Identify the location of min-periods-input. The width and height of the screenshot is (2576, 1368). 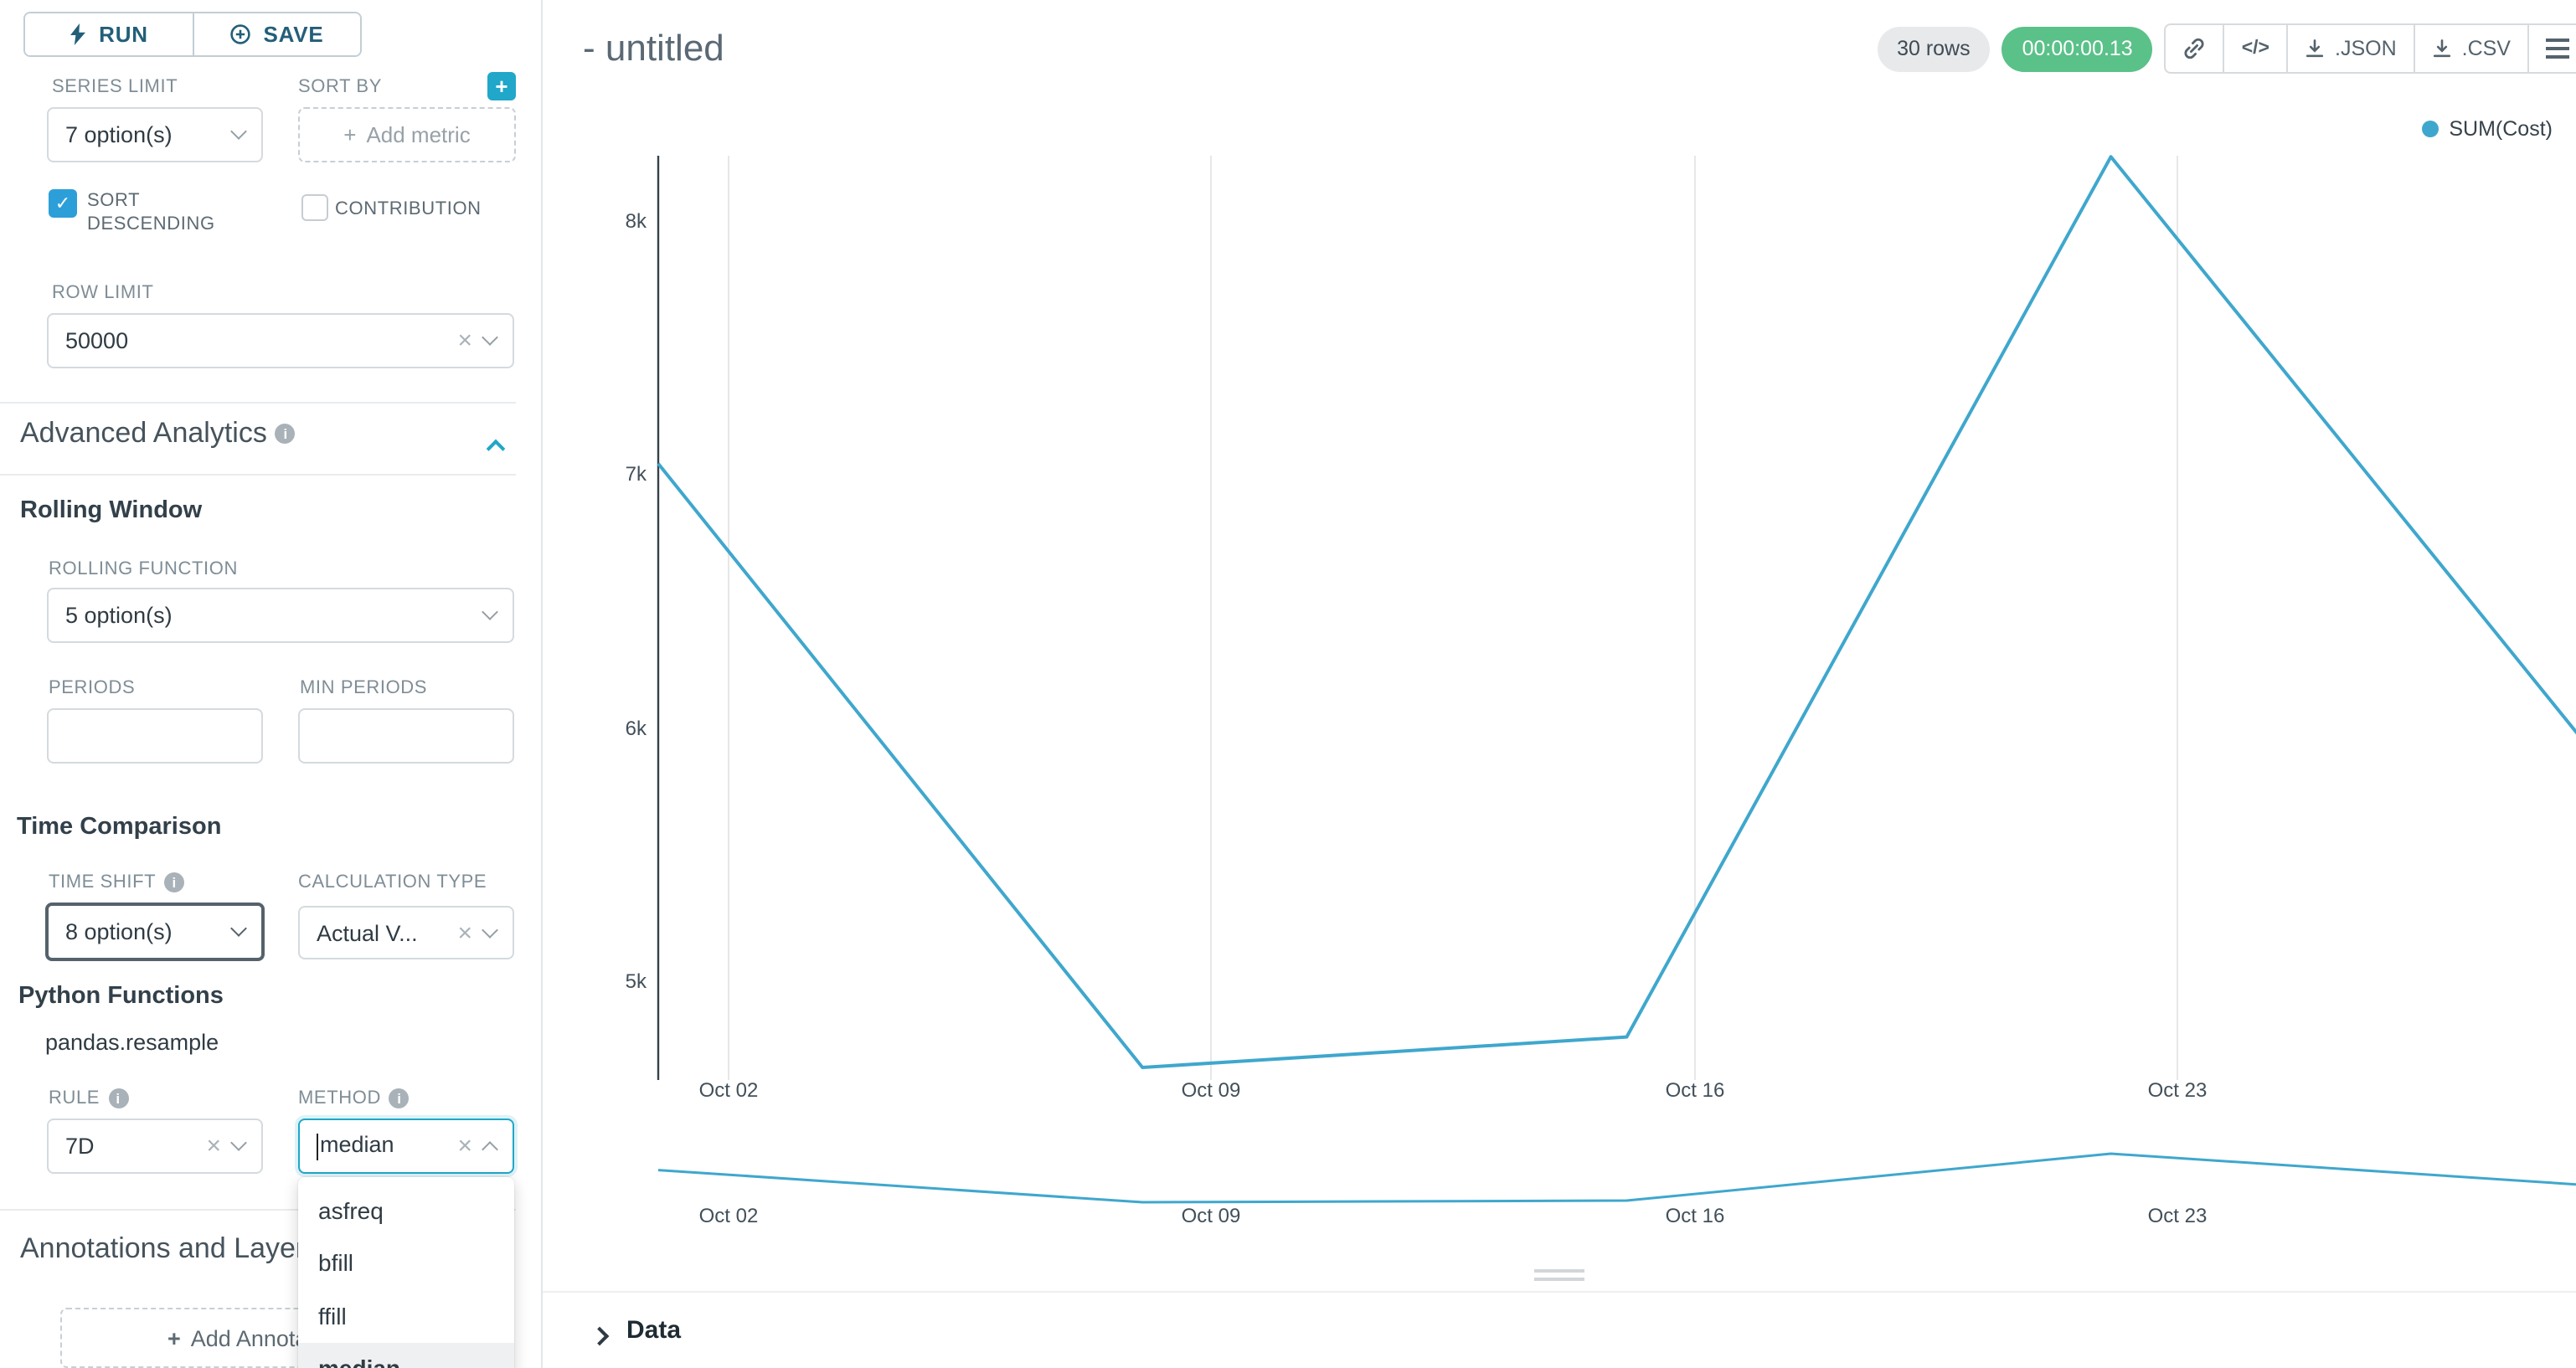
(406, 736).